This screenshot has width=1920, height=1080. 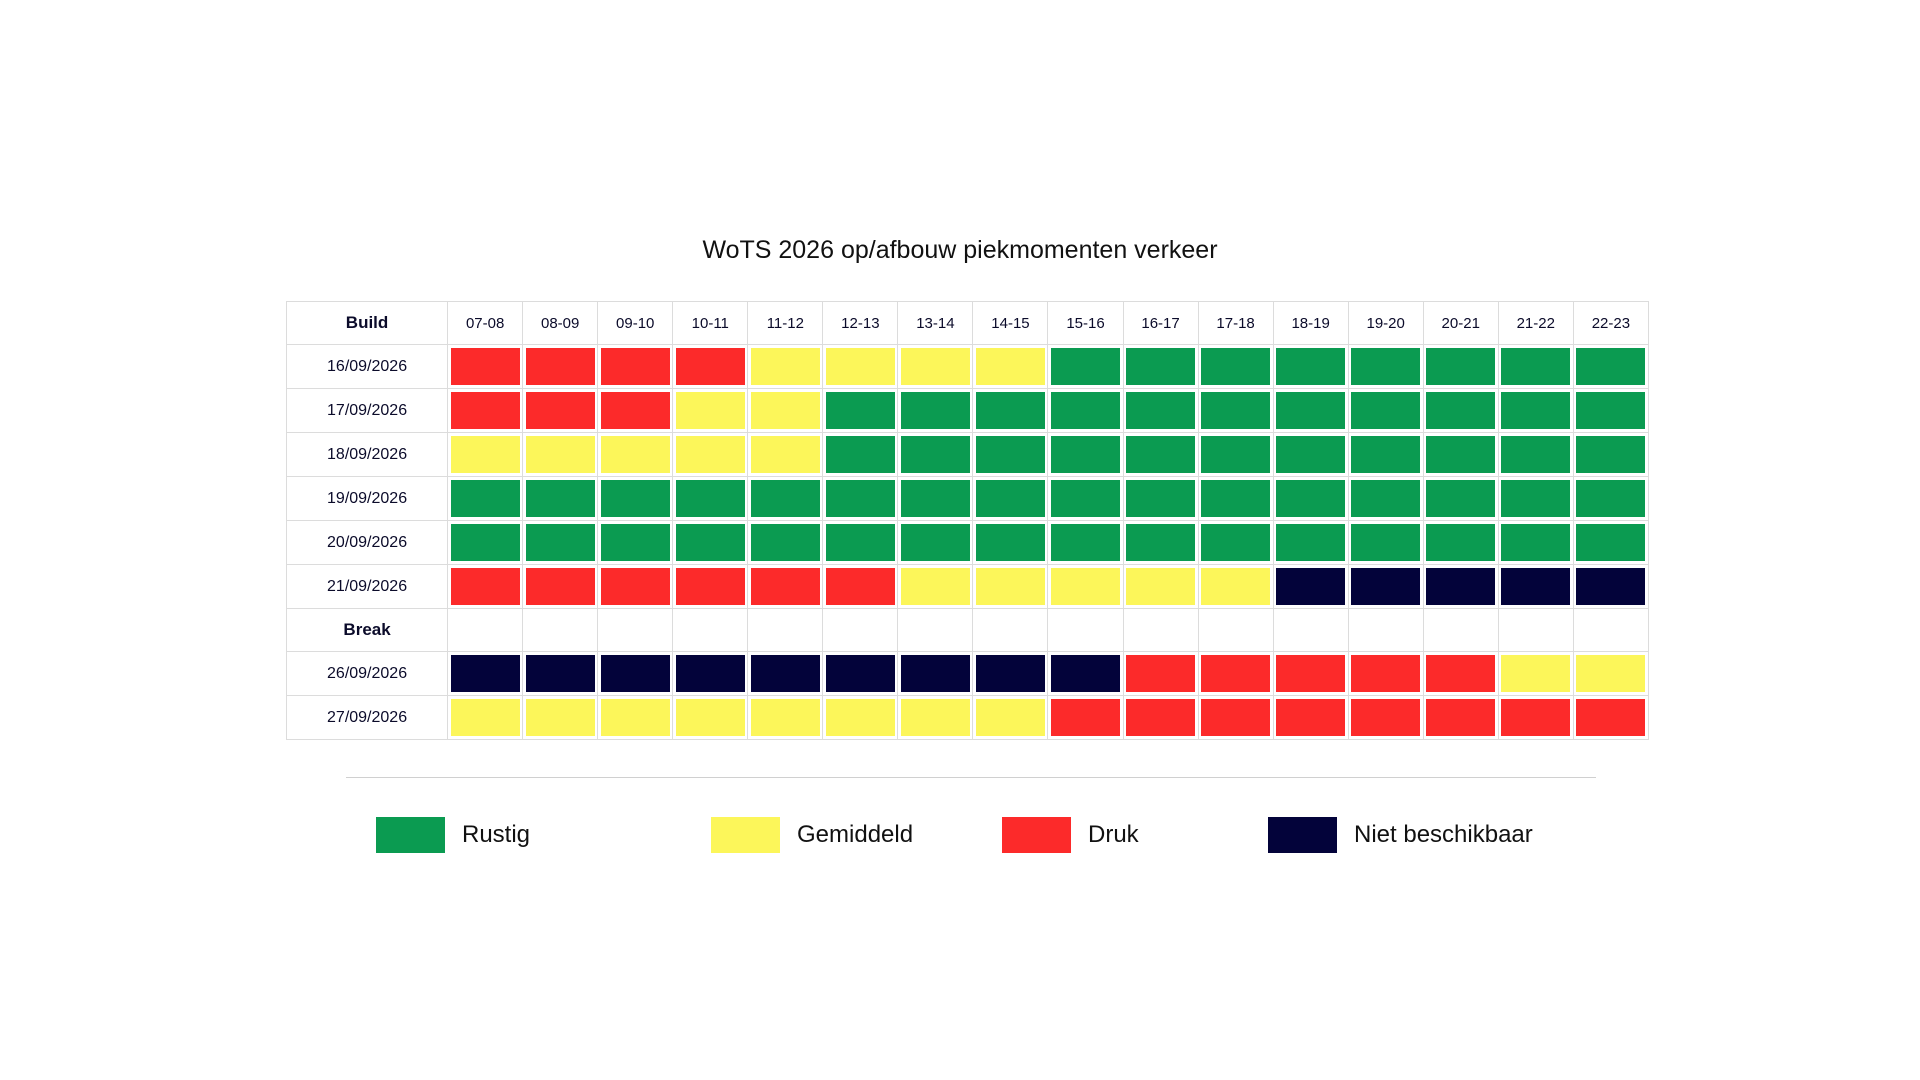 What do you see at coordinates (971, 777) in the screenshot?
I see `legend-divider` at bounding box center [971, 777].